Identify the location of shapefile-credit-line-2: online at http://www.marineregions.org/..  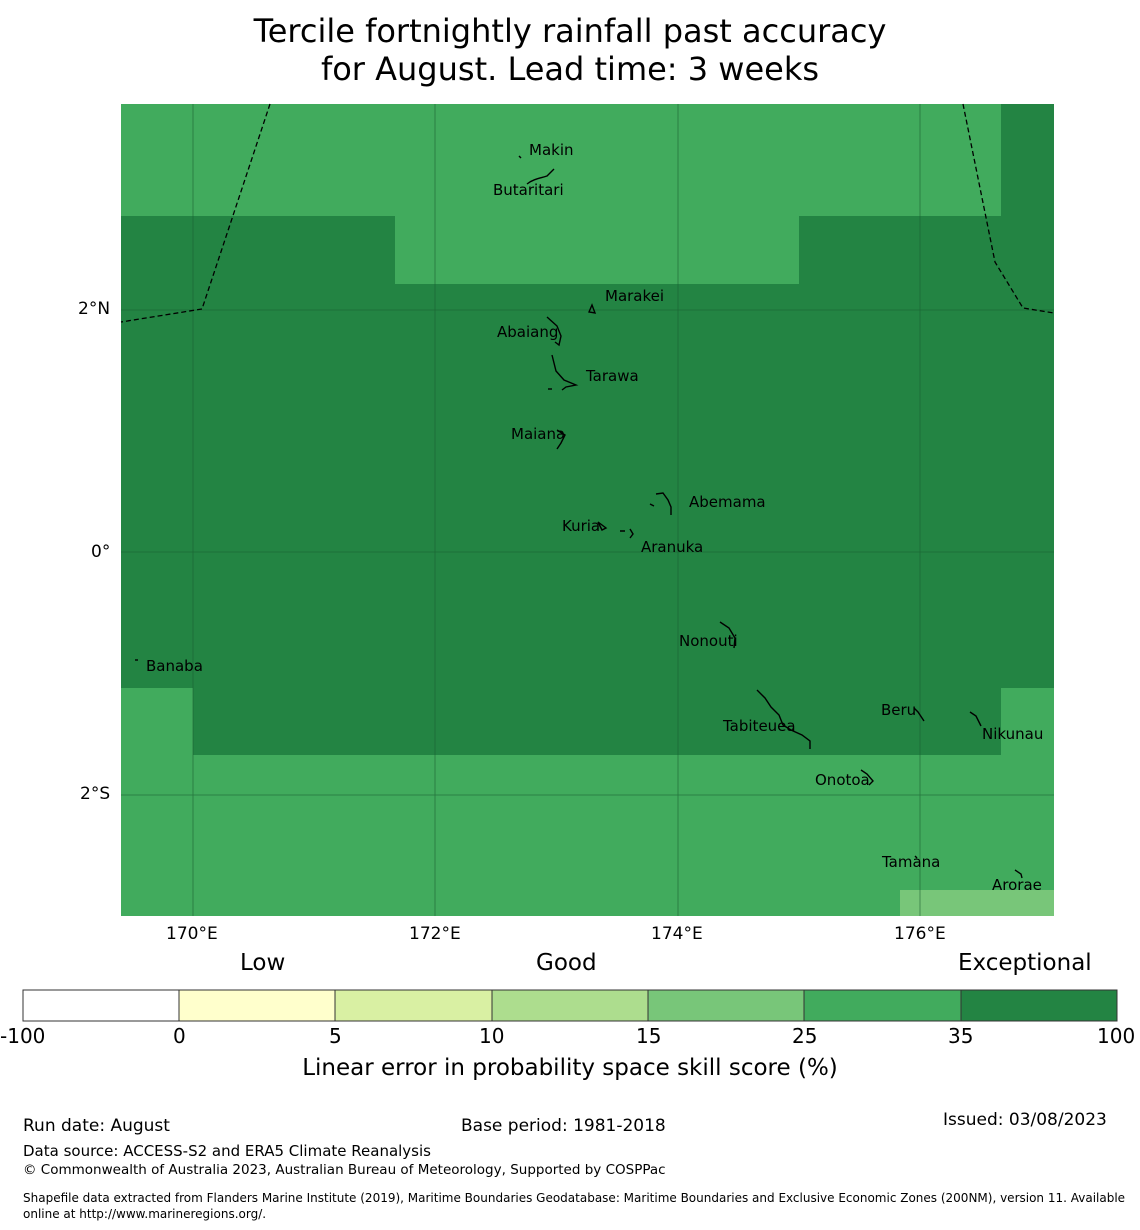
(145, 1214).